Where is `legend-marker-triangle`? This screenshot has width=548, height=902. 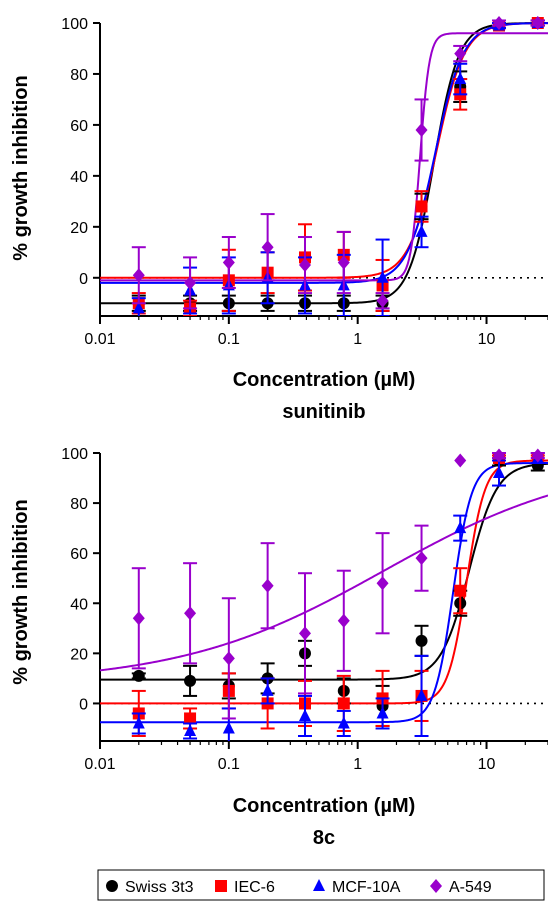
legend-marker-triangle is located at coordinates (319, 885).